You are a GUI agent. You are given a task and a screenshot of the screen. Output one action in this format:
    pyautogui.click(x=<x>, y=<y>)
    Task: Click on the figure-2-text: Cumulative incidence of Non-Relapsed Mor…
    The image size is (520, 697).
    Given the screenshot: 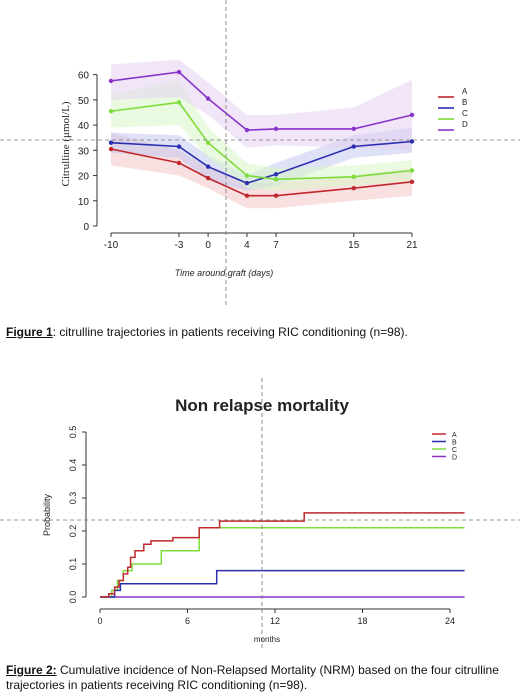 What is the action you would take?
    pyautogui.click(x=252, y=677)
    